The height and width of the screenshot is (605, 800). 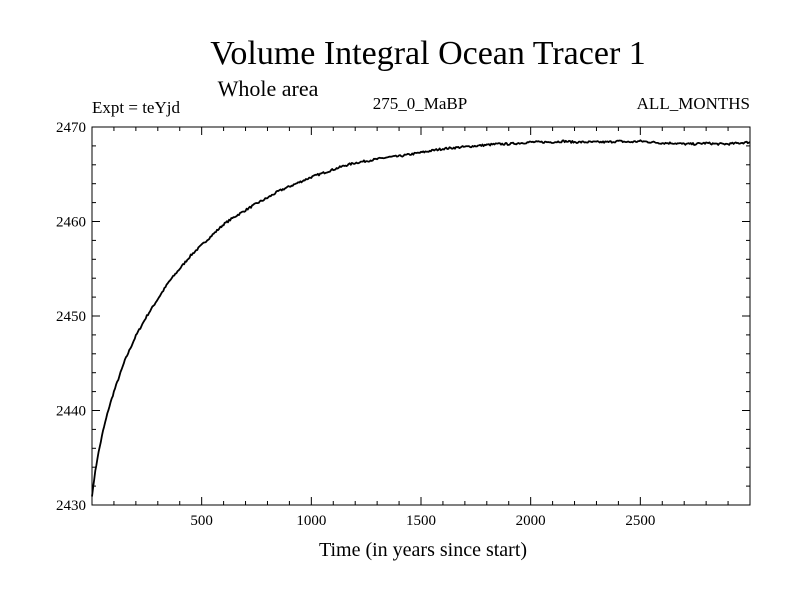 What do you see at coordinates (201, 521) in the screenshot?
I see `x-tick-label: 500` at bounding box center [201, 521].